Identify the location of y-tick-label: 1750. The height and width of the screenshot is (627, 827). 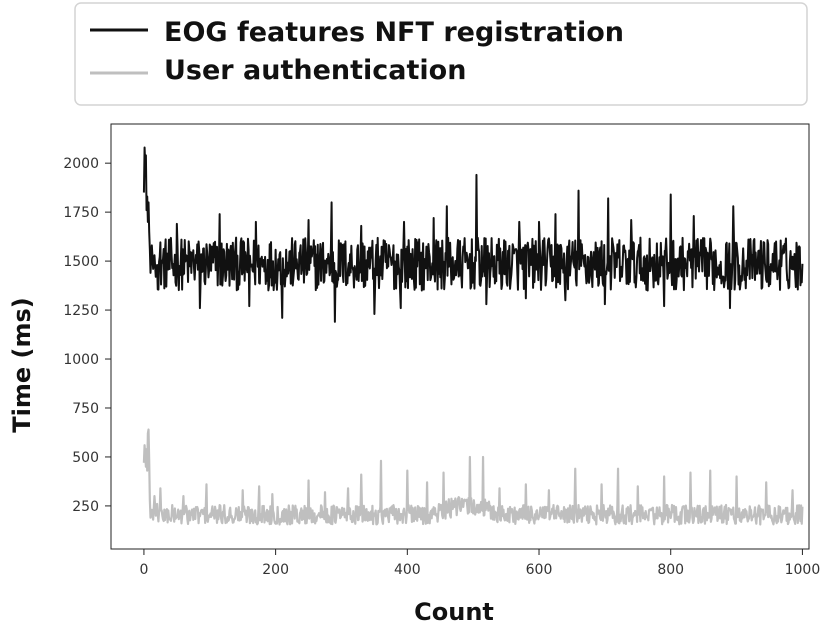
(81, 213).